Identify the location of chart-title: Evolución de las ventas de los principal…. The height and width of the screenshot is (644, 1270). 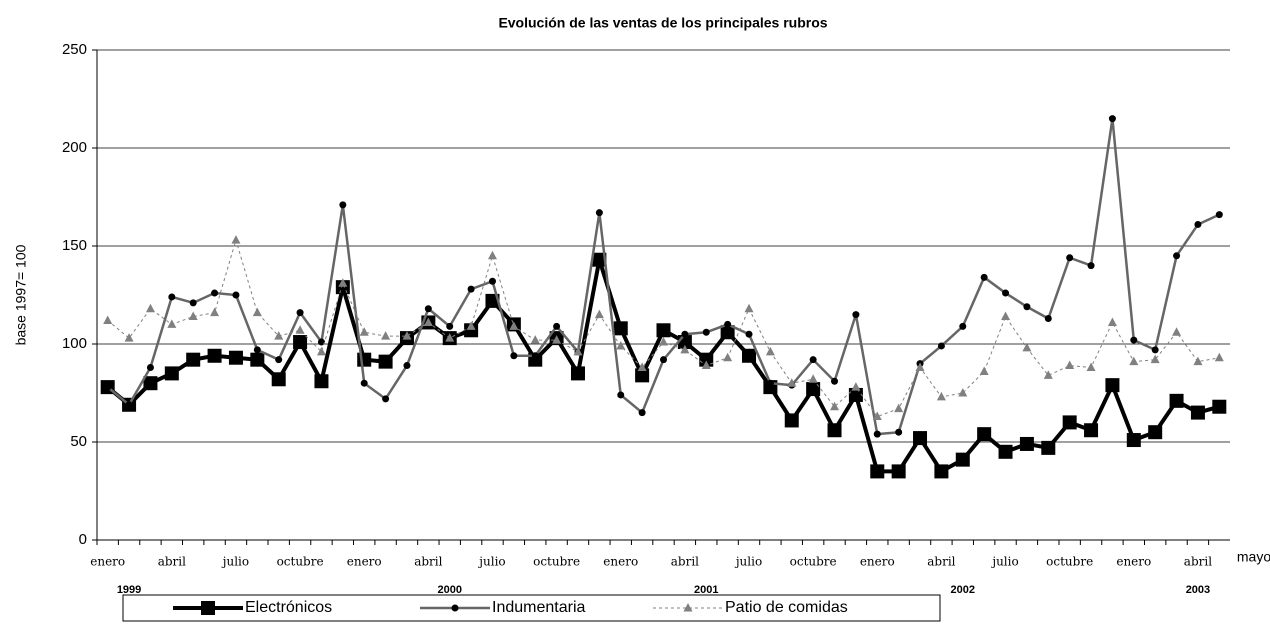
(662, 23).